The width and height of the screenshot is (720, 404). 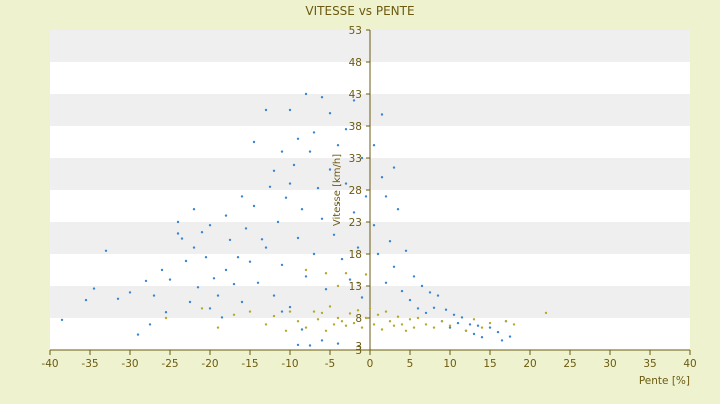 I want to click on chart-title: VITESSE vs PENTE, so click(x=359, y=11).